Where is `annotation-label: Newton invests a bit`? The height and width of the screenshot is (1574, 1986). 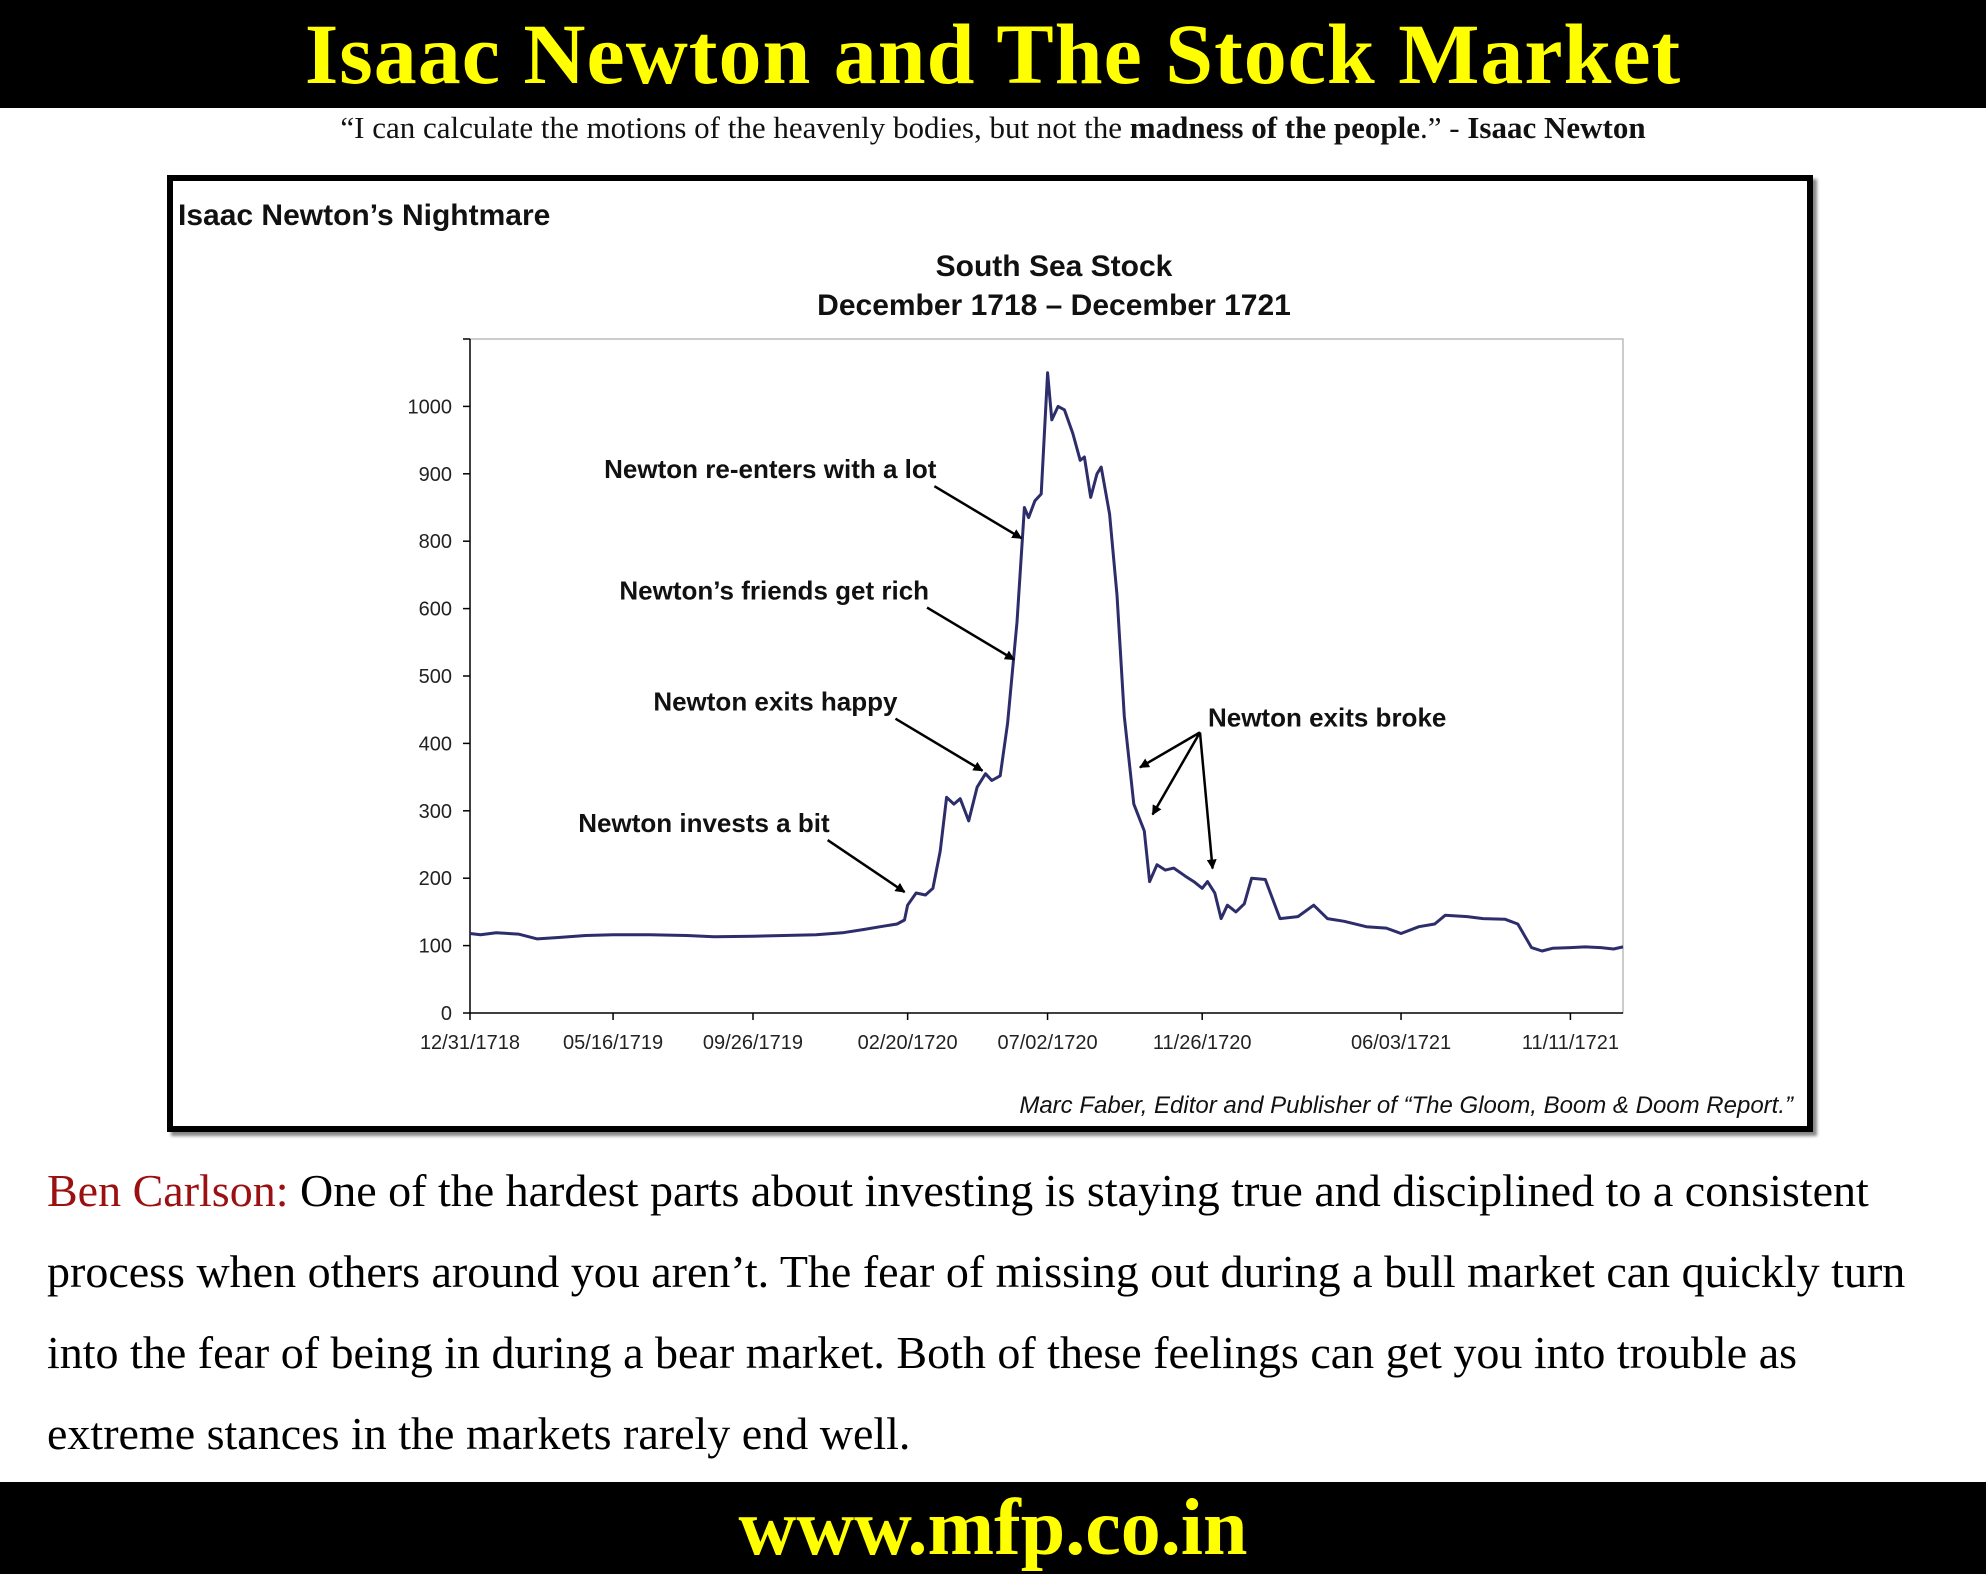 annotation-label: Newton invests a bit is located at coordinates (704, 823).